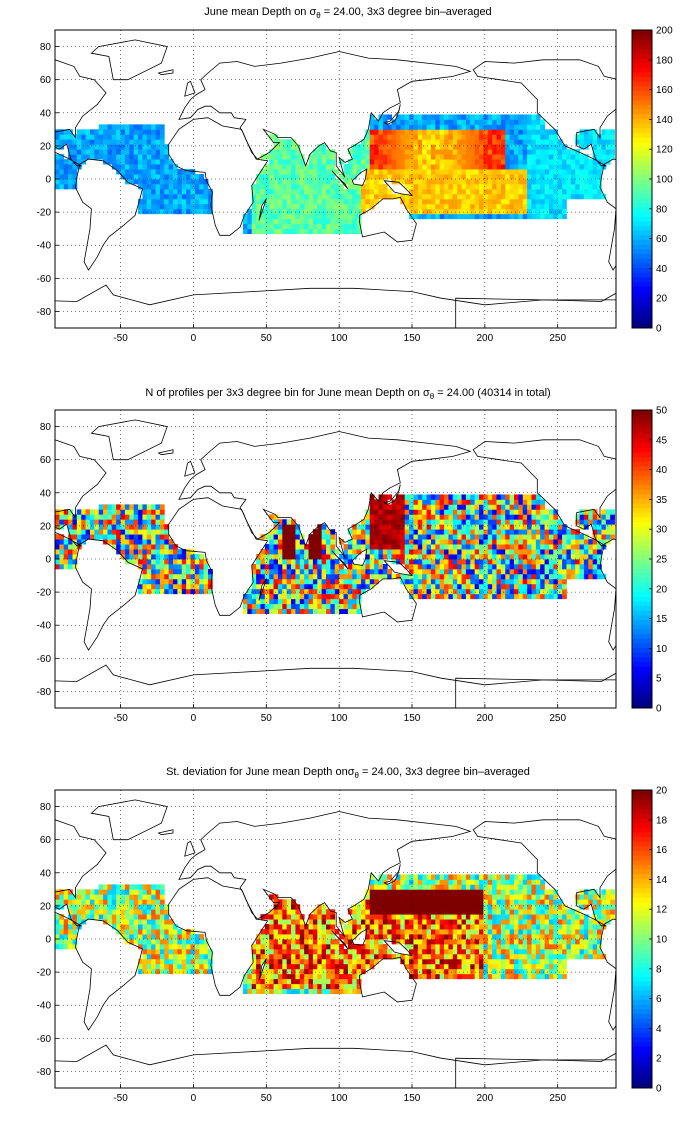 The height and width of the screenshot is (1140, 696). Describe the element at coordinates (662, 560) in the screenshot. I see `colorbar-tick-label: 25` at that location.